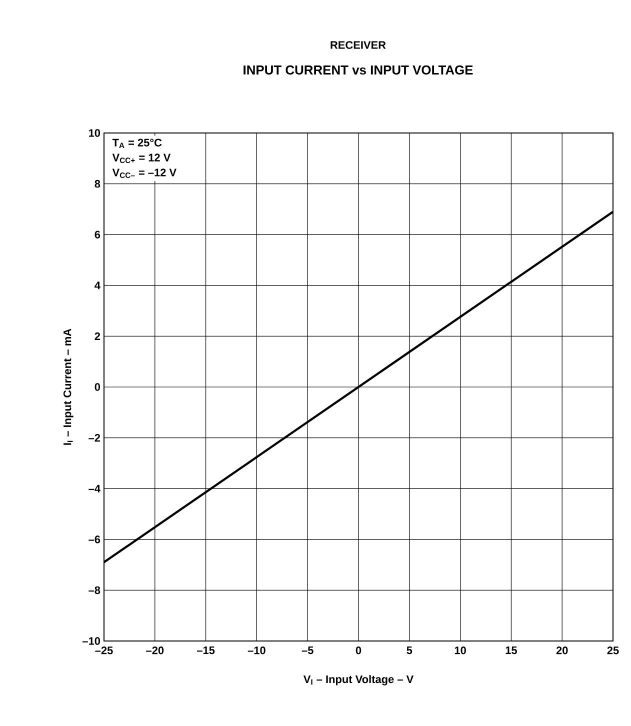 This screenshot has width=631, height=726. I want to click on y-axis-title: I$_{I}$ – Input Current – mA, so click(68, 386).